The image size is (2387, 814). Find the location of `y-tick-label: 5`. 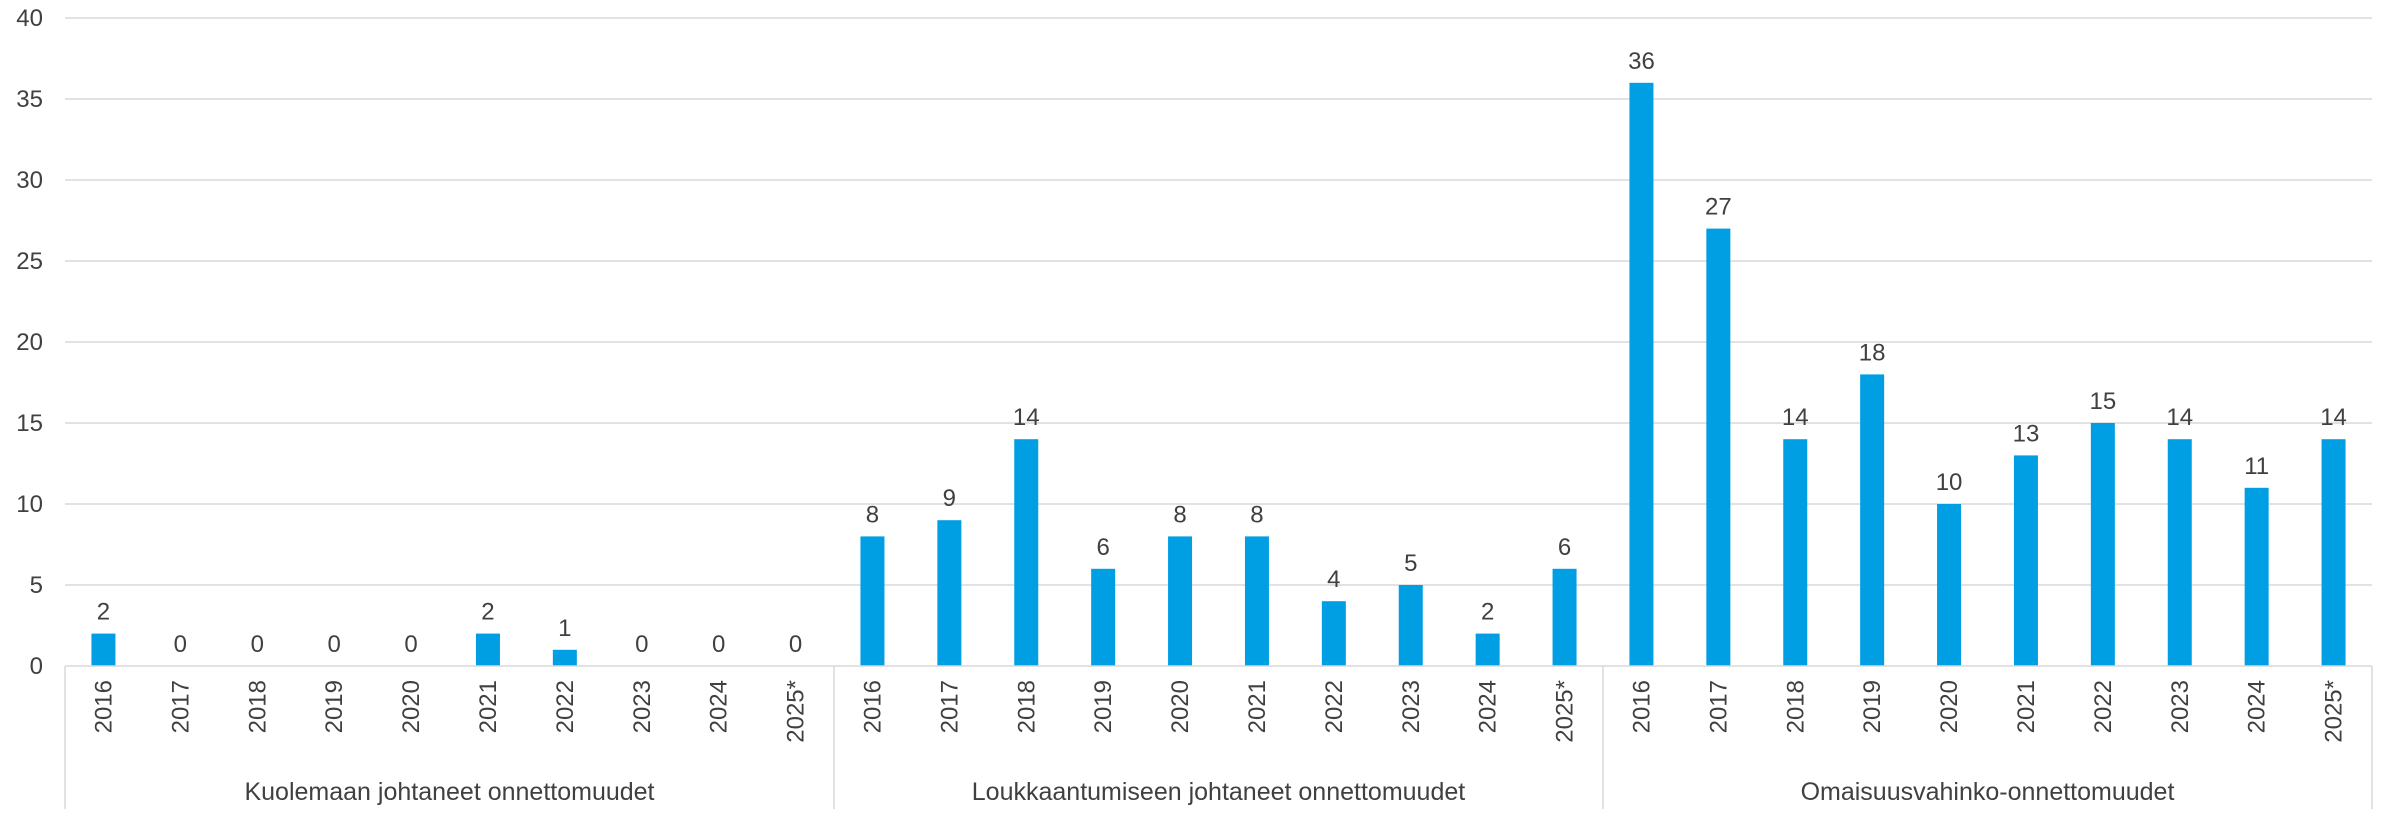

y-tick-label: 5 is located at coordinates (36, 585).